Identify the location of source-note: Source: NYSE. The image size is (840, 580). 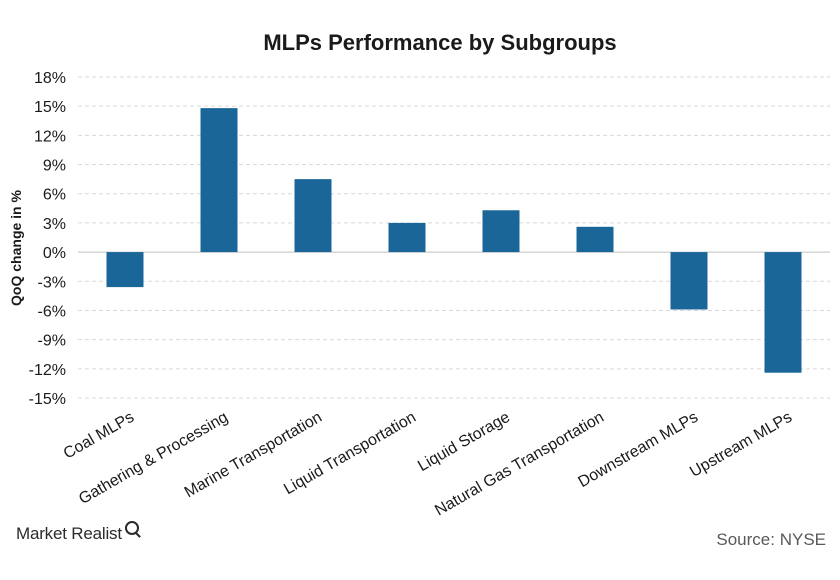
(771, 539).